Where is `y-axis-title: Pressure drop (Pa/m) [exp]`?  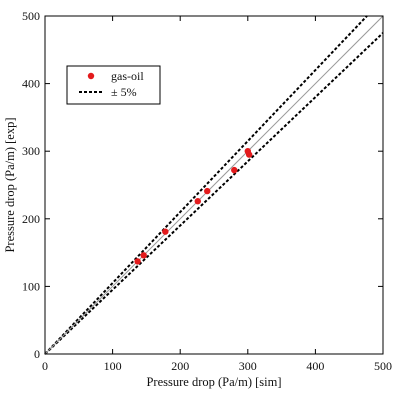
y-axis-title: Pressure drop (Pa/m) [exp] is located at coordinates (10, 184).